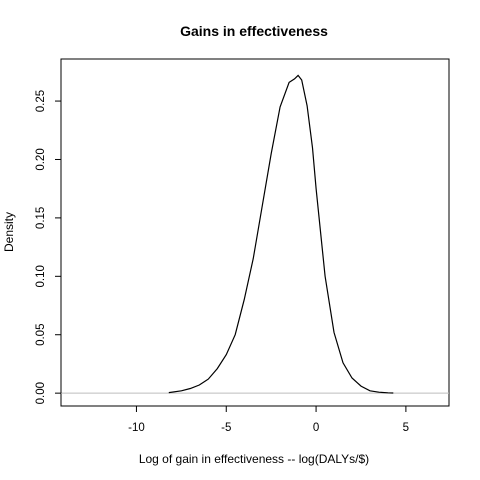  I want to click on y-tick-label: 0.00, so click(41, 393).